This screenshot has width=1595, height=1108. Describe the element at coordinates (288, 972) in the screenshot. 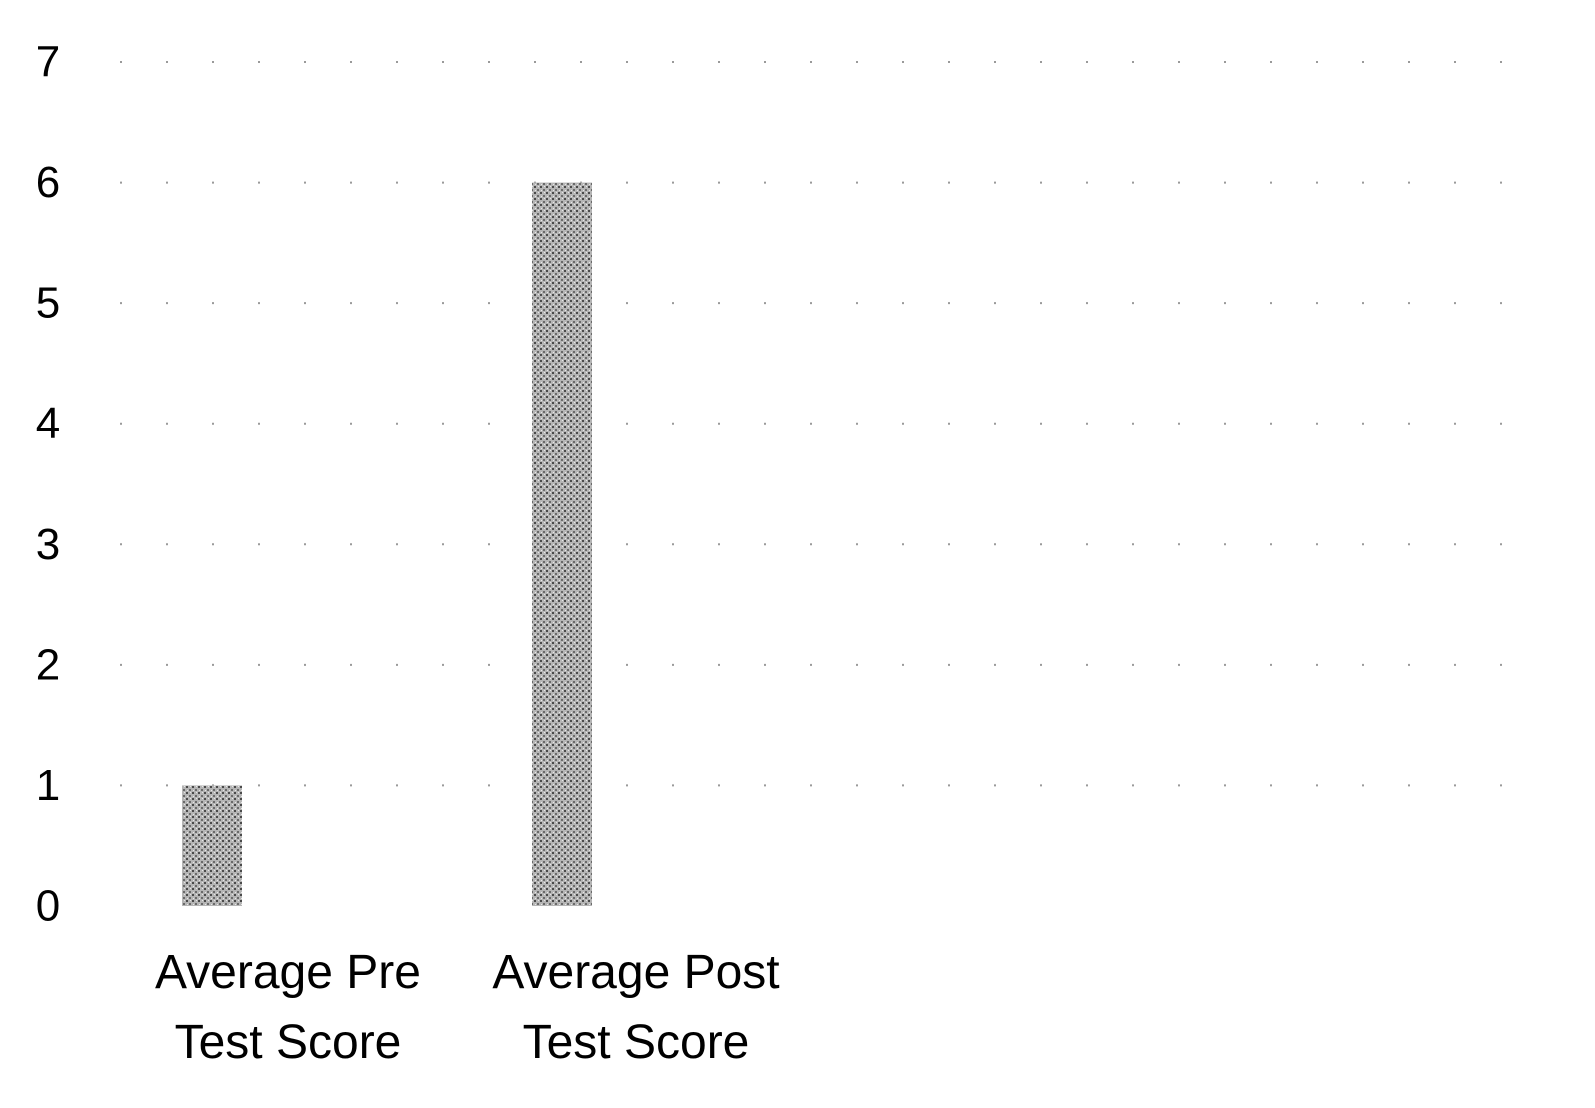

I see `x-category-label-line: Average Pre` at that location.